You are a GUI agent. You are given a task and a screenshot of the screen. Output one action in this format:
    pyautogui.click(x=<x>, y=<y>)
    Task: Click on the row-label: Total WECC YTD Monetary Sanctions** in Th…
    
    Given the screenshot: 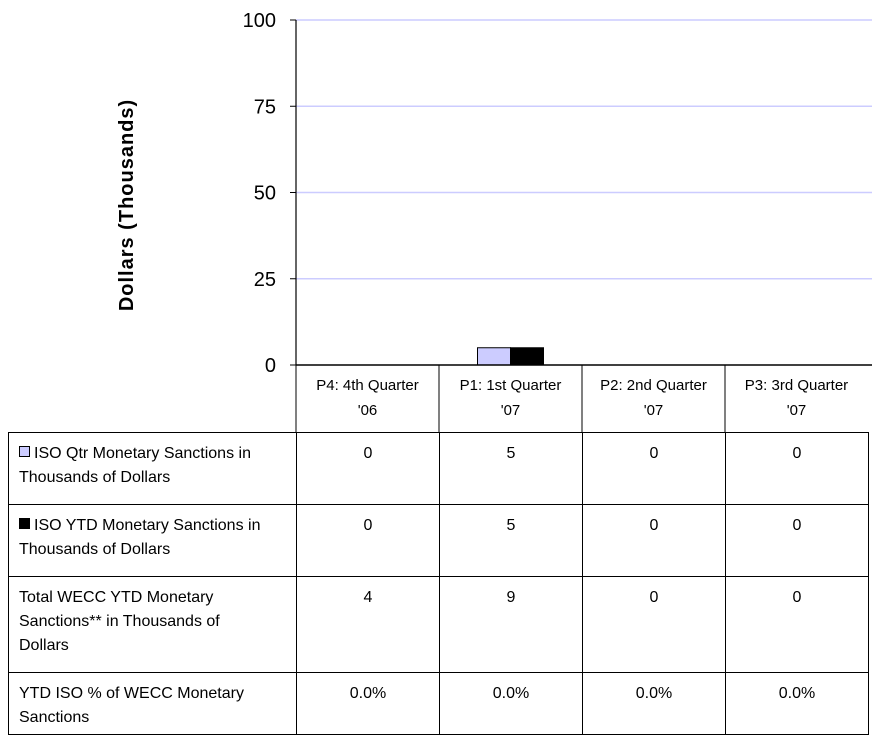 What is the action you would take?
    pyautogui.click(x=152, y=624)
    